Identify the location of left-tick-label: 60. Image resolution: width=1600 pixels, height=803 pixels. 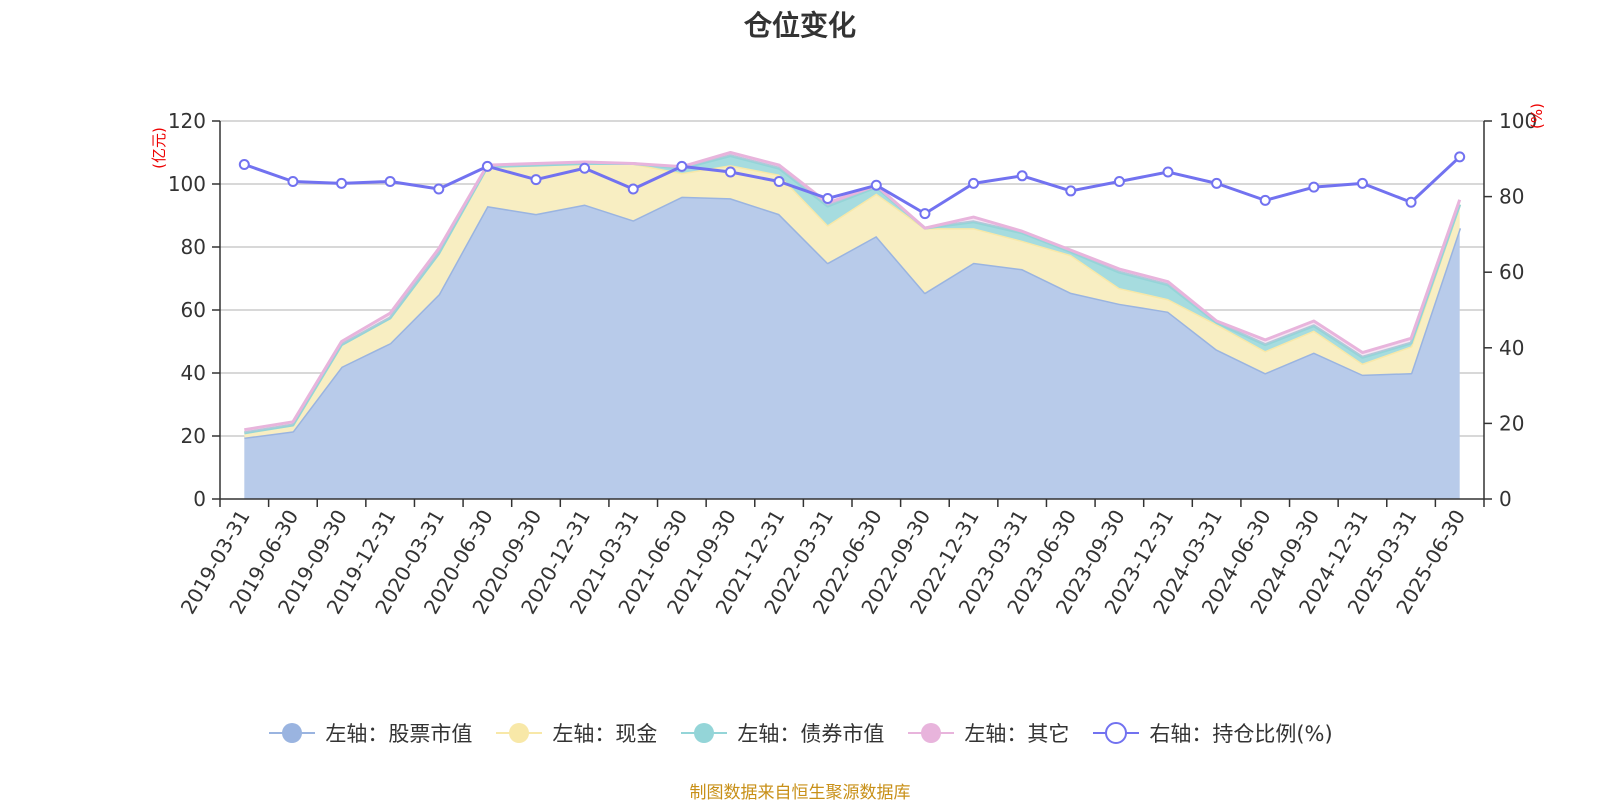
(193, 310).